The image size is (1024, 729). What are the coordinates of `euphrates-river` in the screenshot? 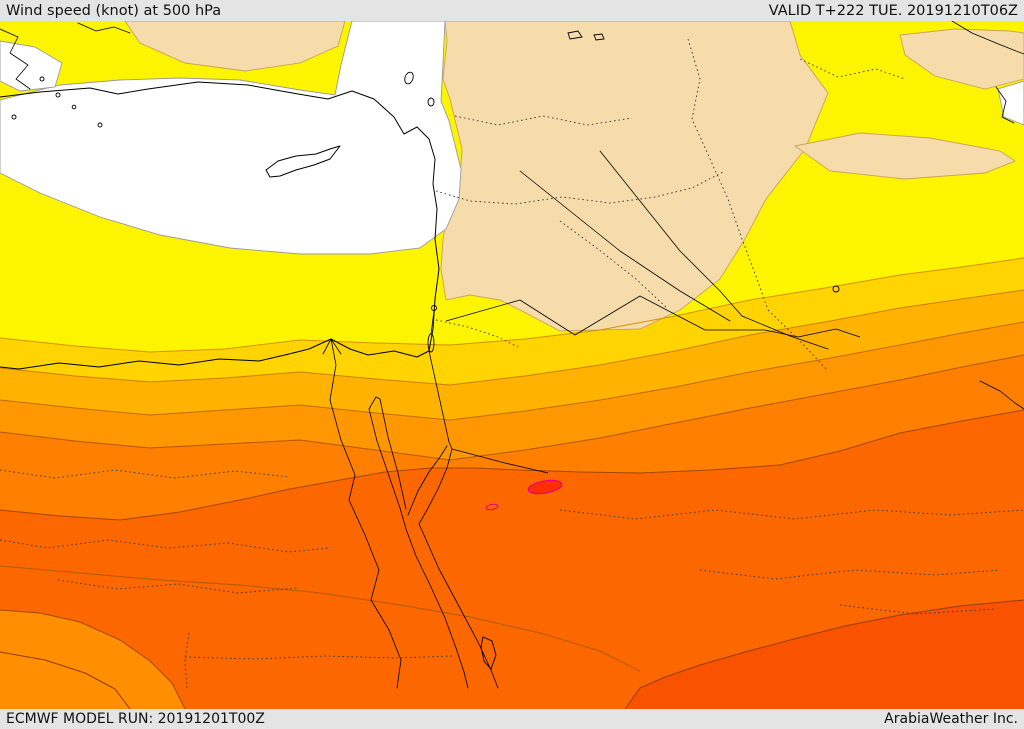 It's located at (625, 246).